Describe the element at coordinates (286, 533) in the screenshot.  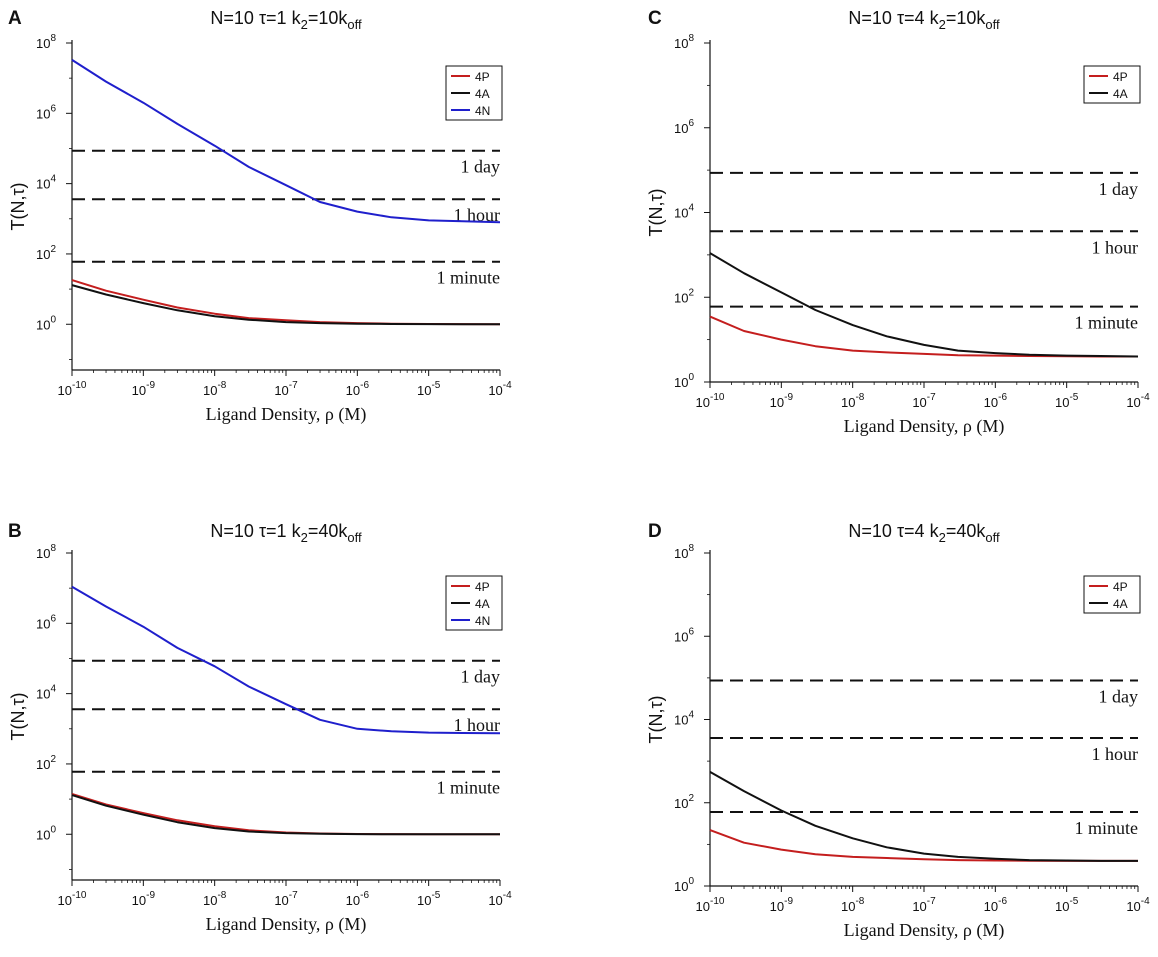
I see `chart-title: N=10 τ=1 k2=40koff` at that location.